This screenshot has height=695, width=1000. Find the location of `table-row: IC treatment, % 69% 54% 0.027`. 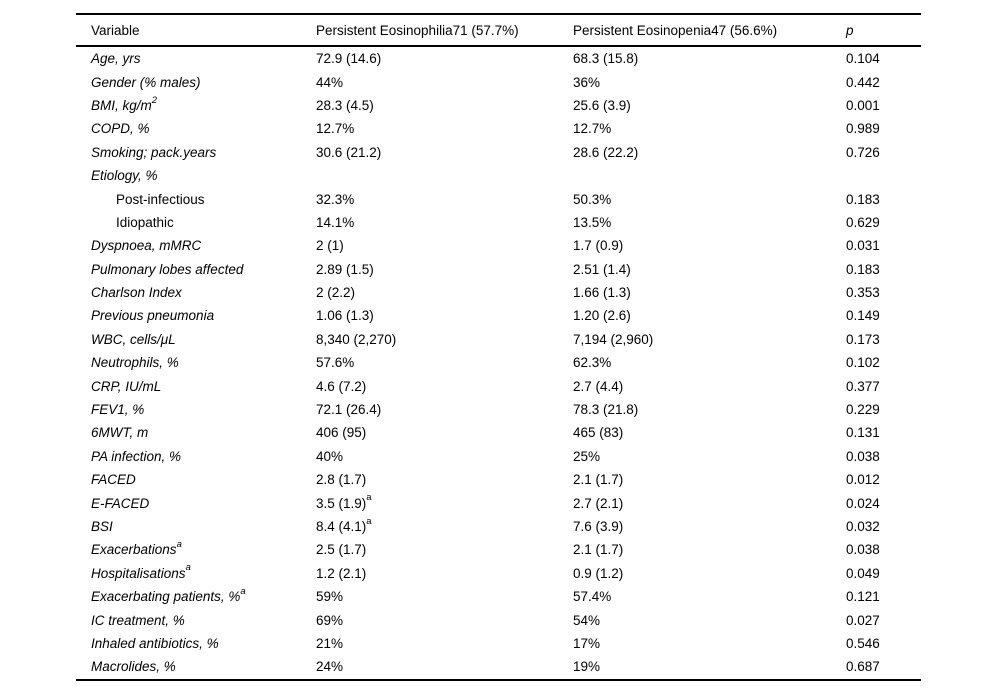

table-row: IC treatment, % 69% 54% 0.027 is located at coordinates (498, 619).